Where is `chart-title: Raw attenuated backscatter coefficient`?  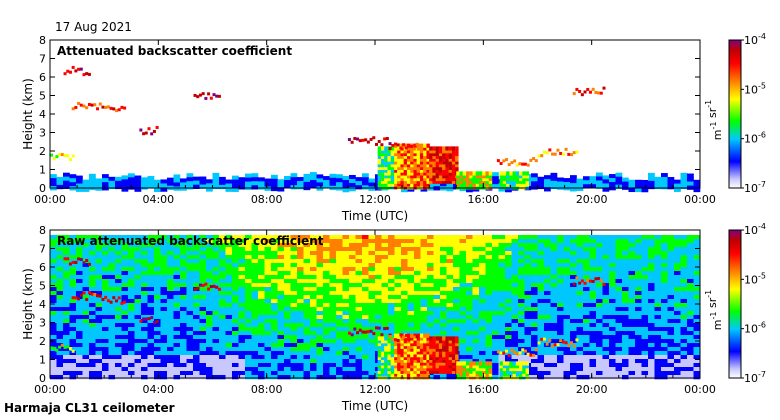
chart-title: Raw attenuated backscatter coefficient is located at coordinates (190, 241).